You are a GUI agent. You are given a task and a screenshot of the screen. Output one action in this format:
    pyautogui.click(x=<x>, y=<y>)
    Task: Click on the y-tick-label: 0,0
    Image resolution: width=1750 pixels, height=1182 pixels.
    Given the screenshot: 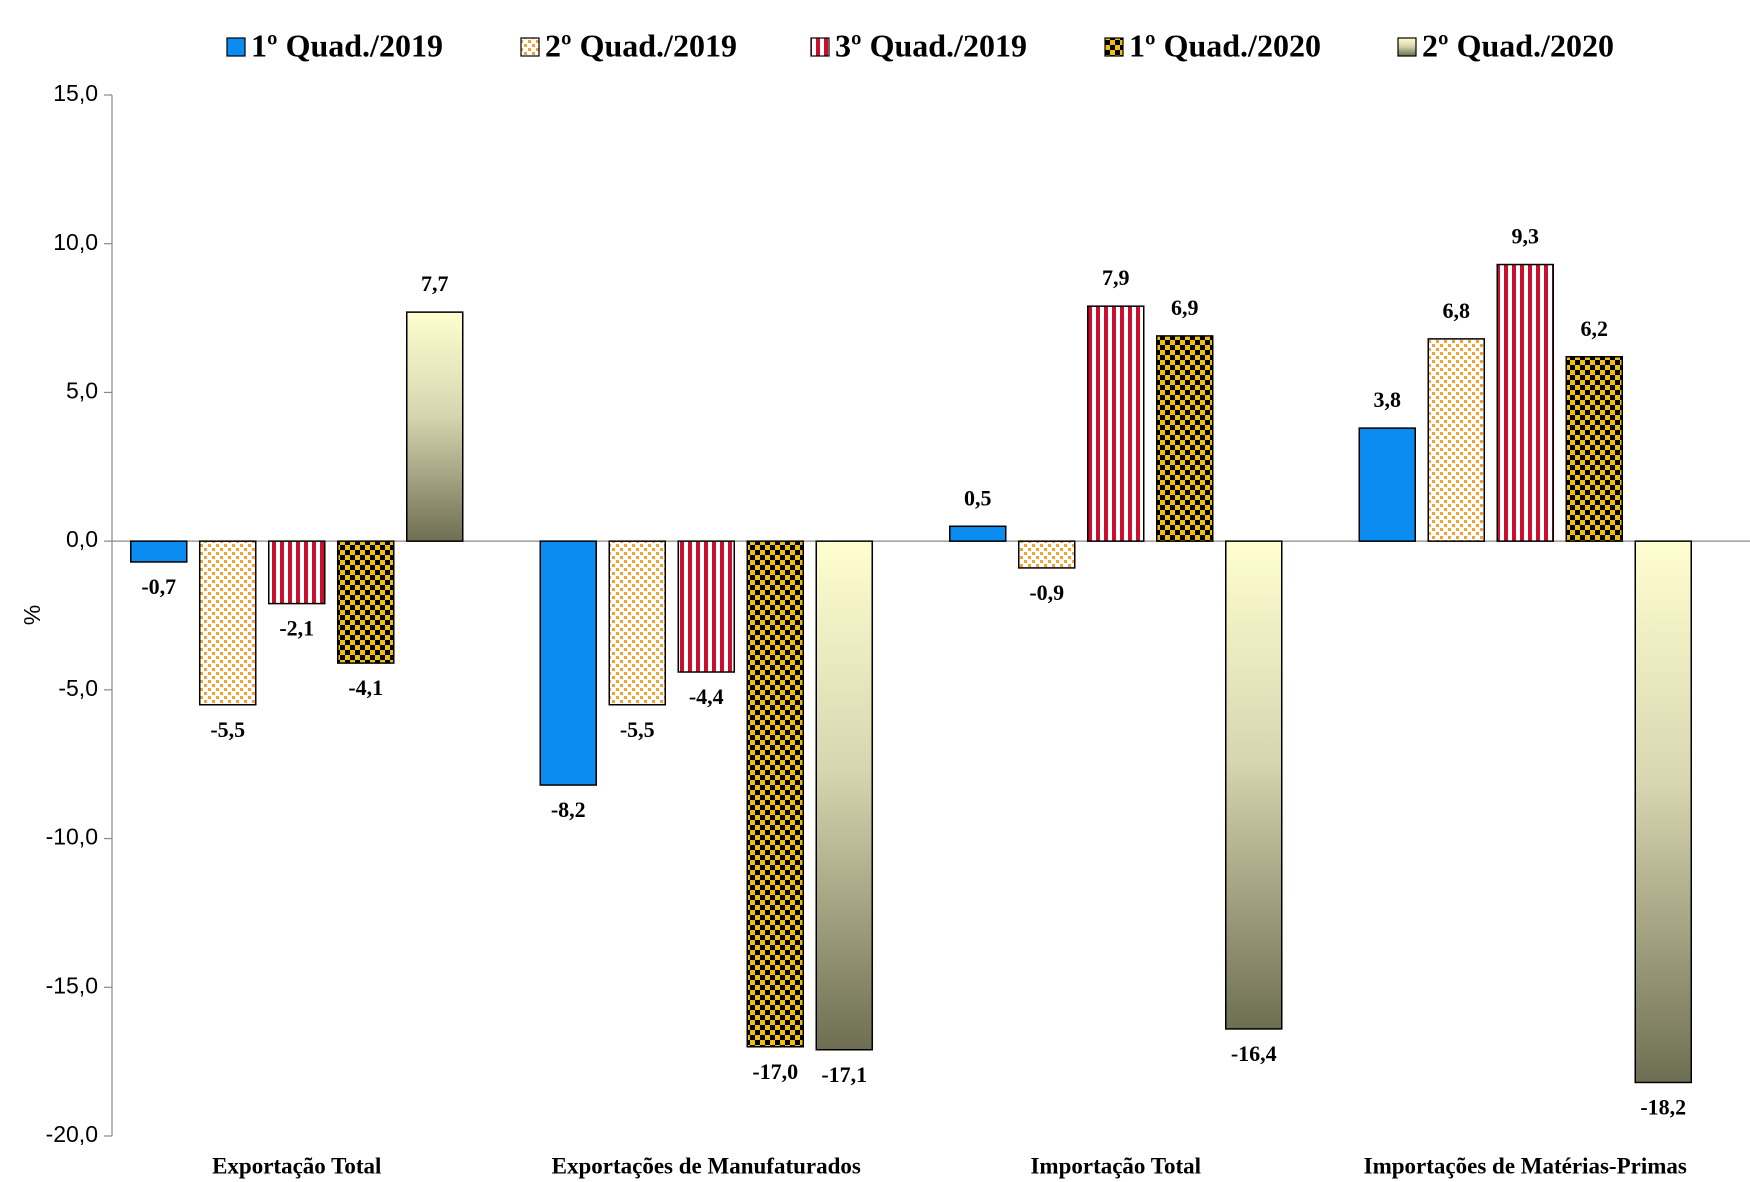 What is the action you would take?
    pyautogui.click(x=82, y=539)
    